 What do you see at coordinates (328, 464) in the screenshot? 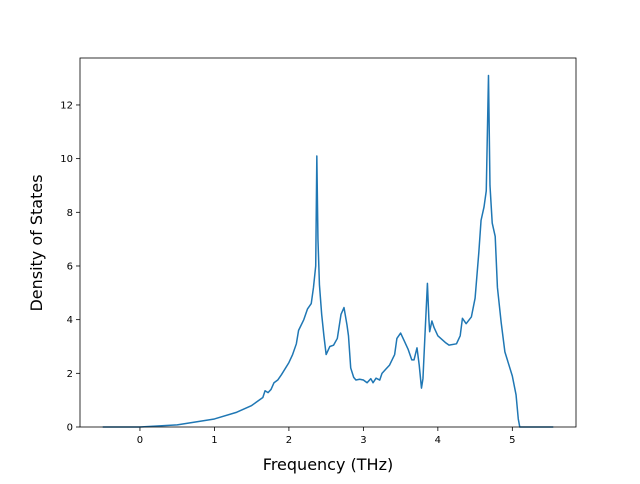
I see `x-axis-title: Frequency (THz)` at bounding box center [328, 464].